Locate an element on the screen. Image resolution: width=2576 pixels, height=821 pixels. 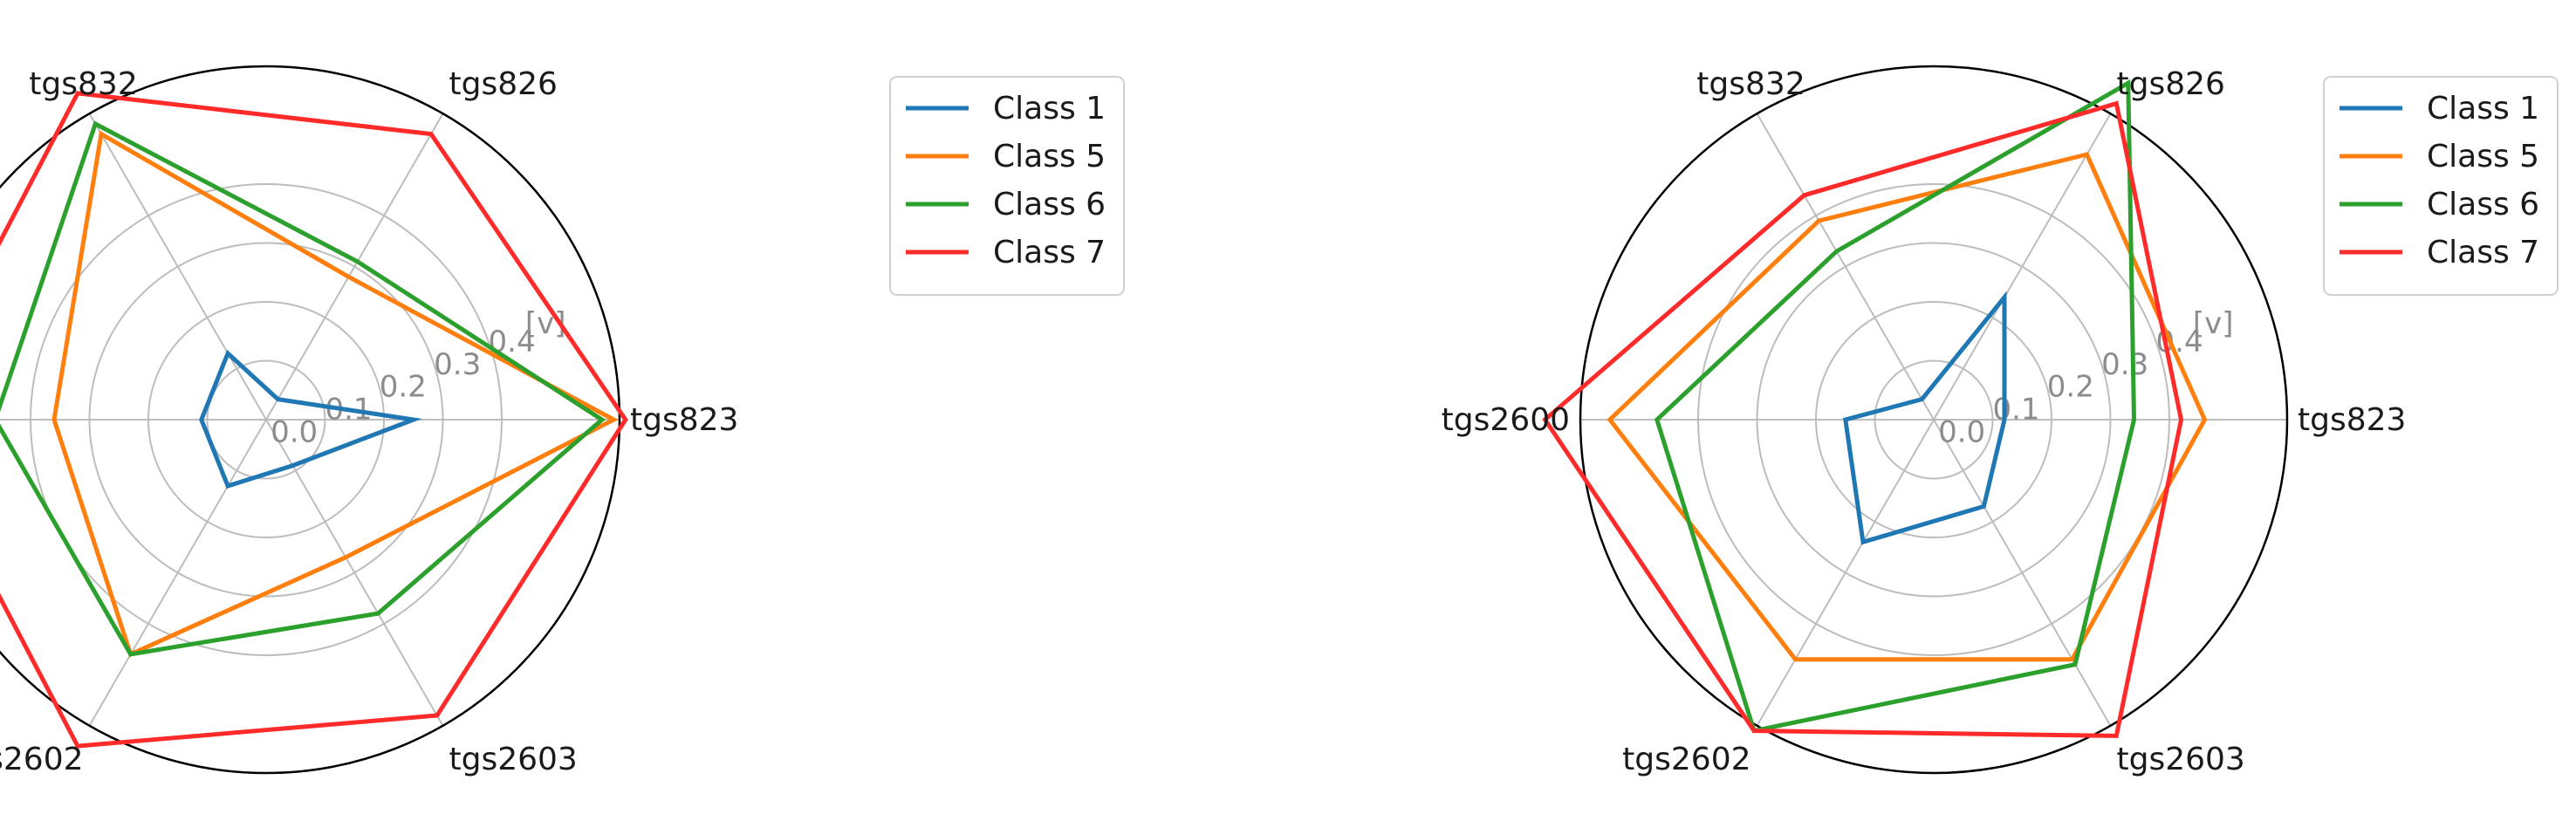
radial-unit-label: [v] is located at coordinates (2213, 324).